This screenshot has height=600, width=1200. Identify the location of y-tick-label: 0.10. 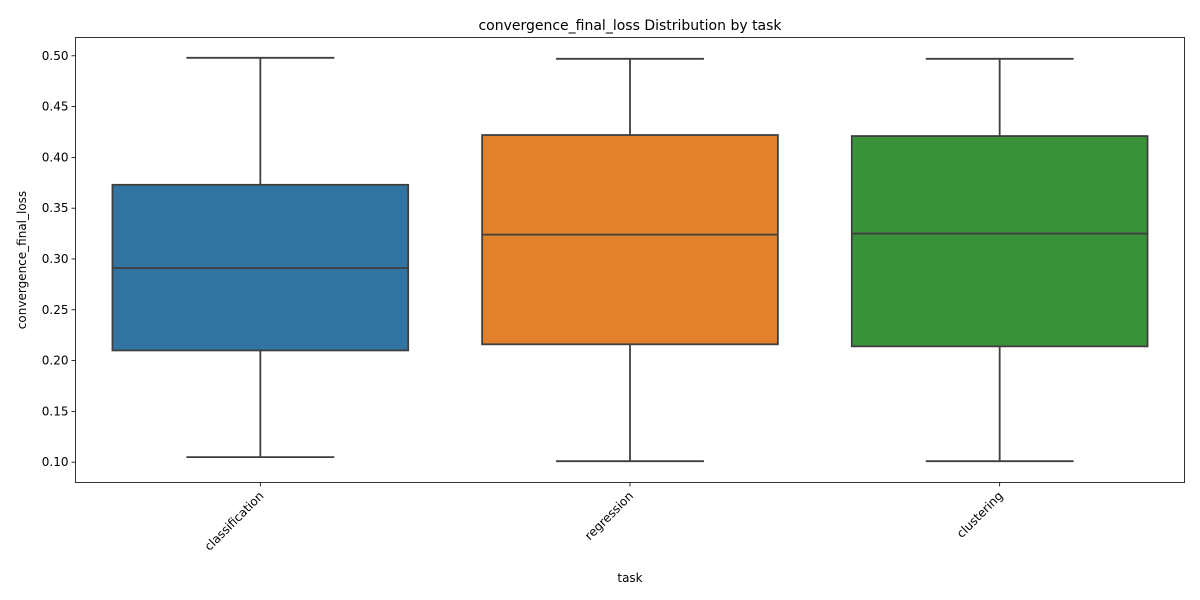
(55, 462).